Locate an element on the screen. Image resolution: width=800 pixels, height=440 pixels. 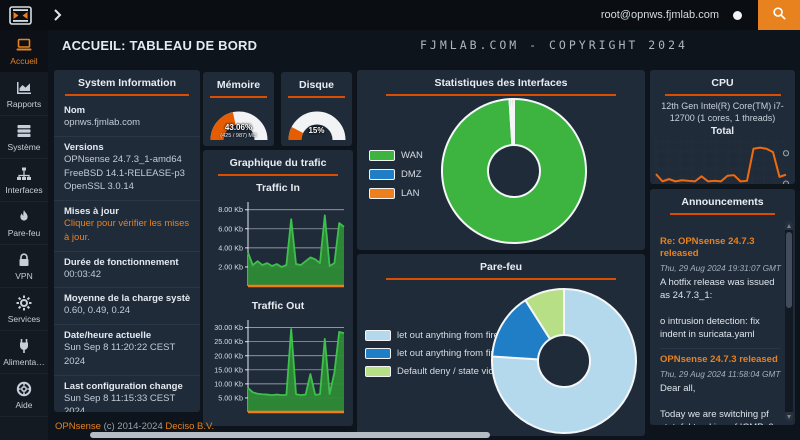
laptop-icon is located at coordinates (24, 45).